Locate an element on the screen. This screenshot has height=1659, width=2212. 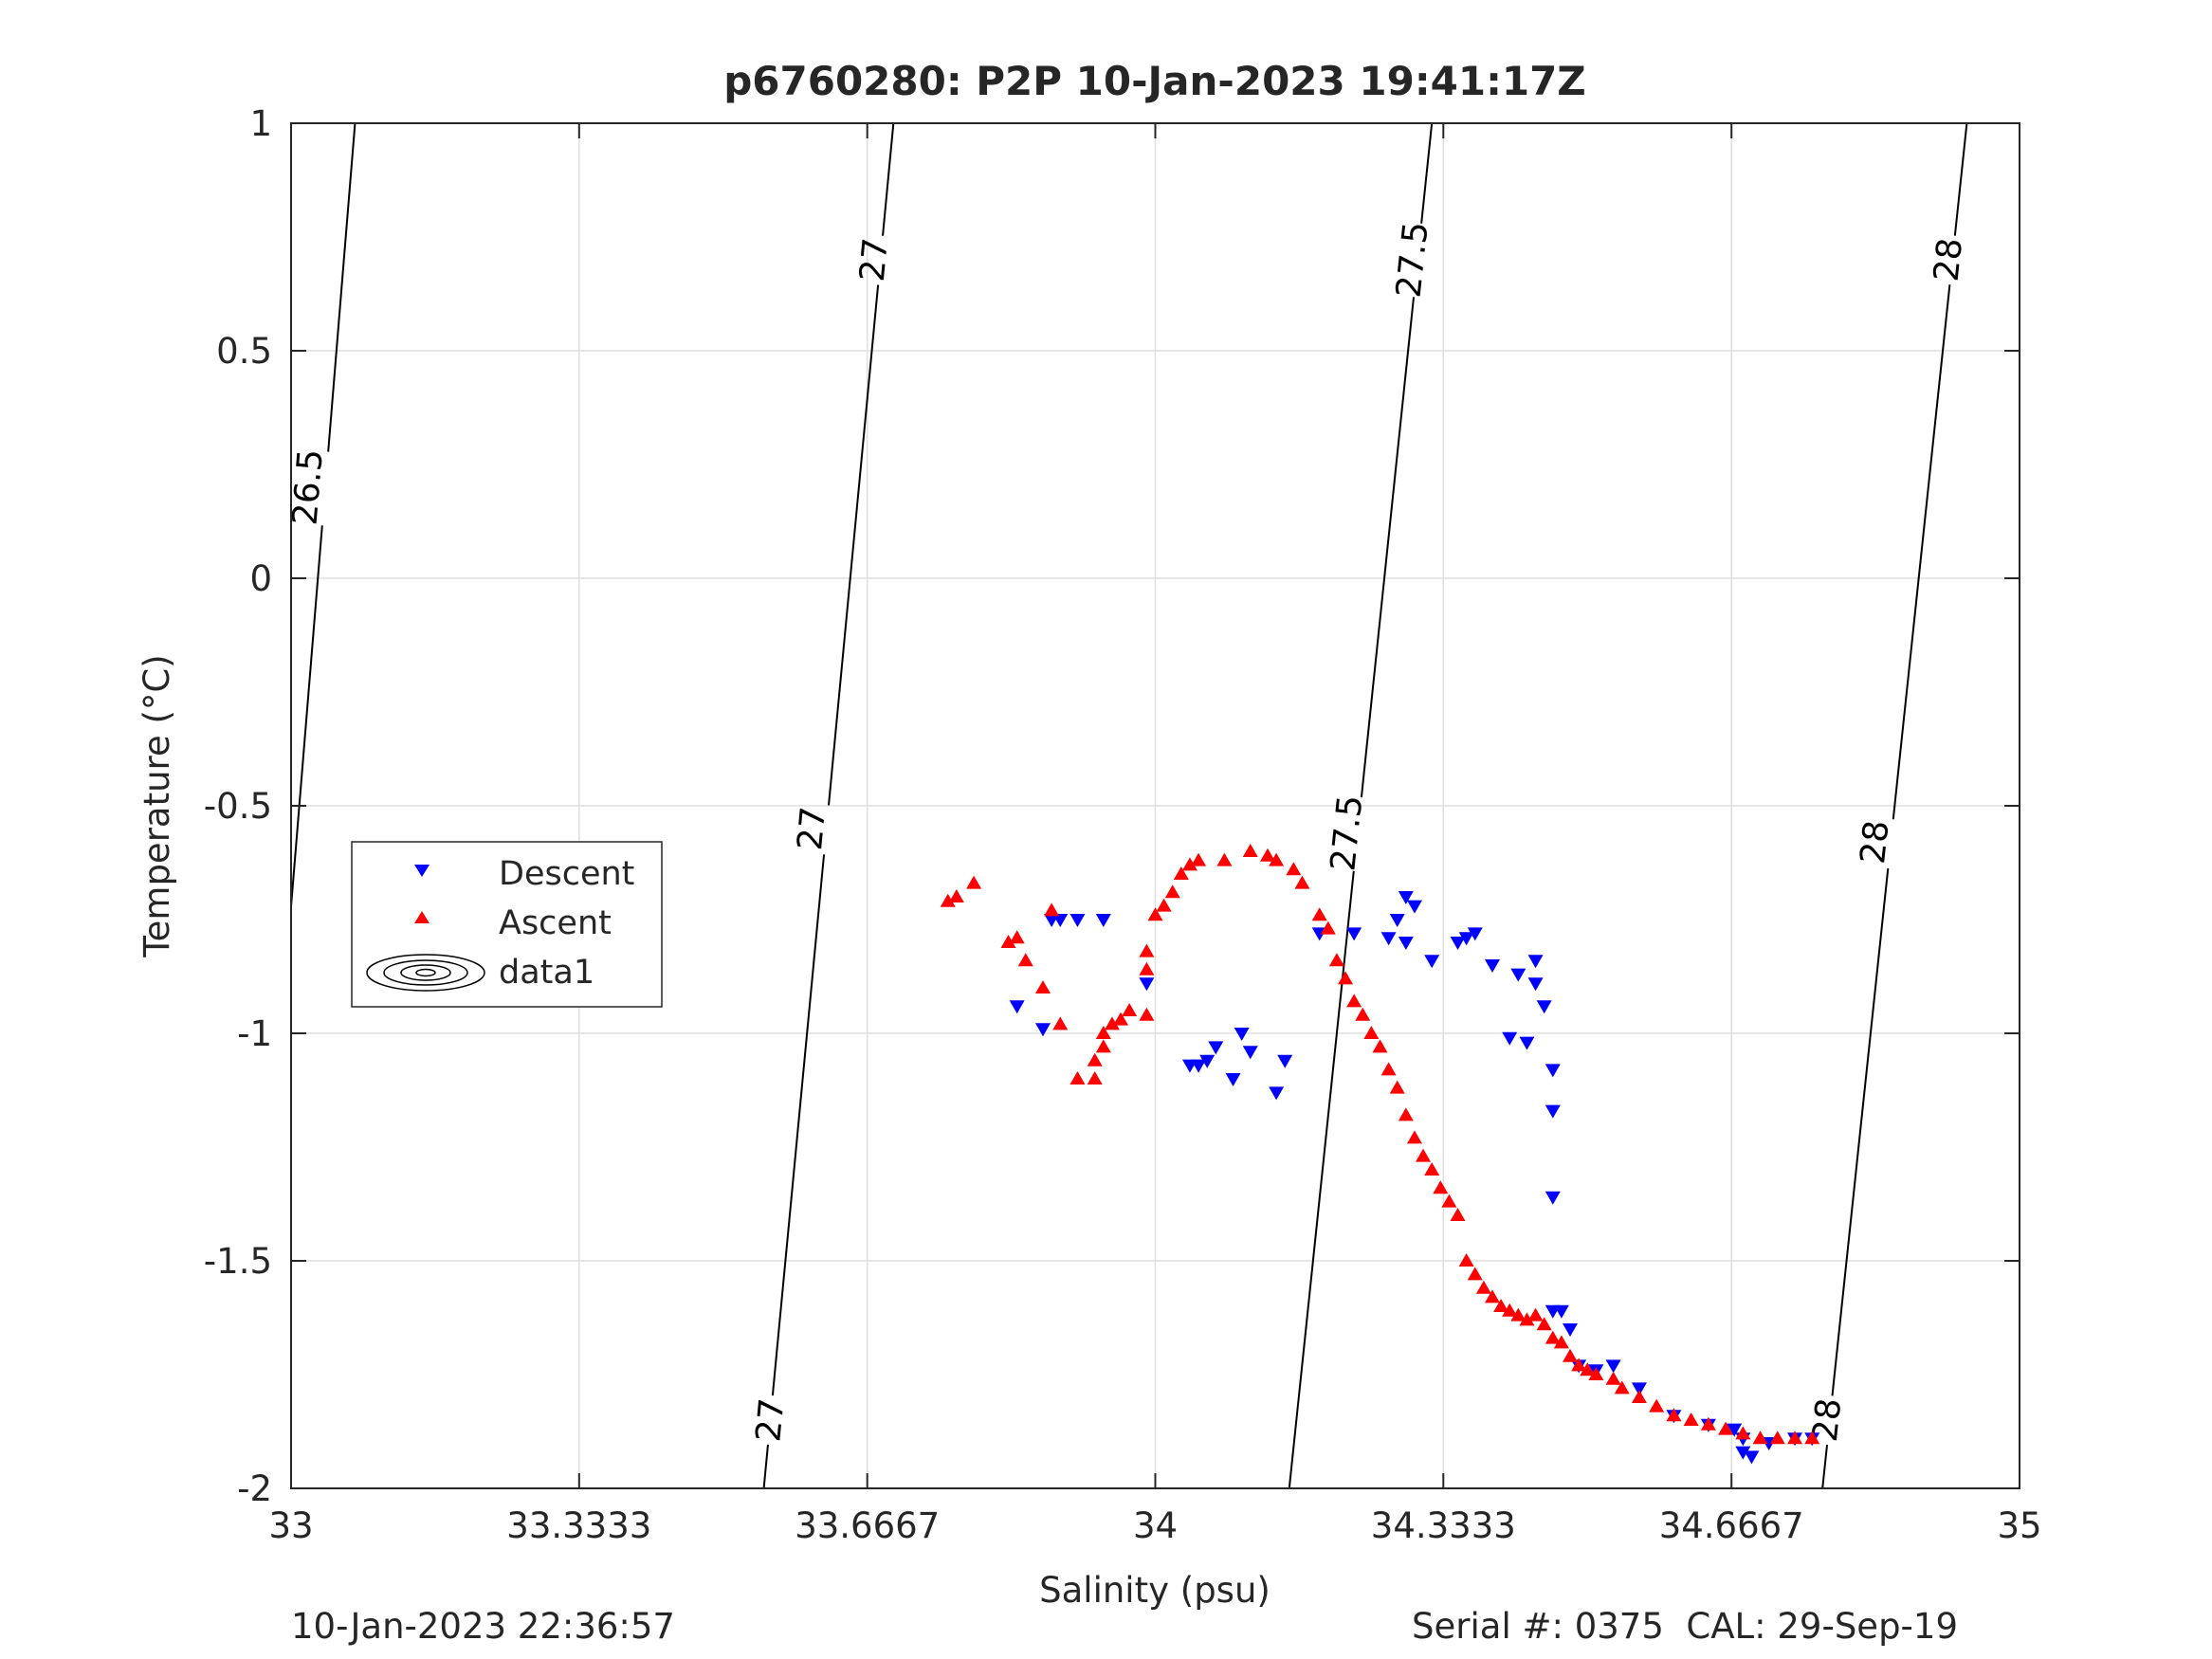
y-tick-label: -1.5 is located at coordinates (238, 1261).